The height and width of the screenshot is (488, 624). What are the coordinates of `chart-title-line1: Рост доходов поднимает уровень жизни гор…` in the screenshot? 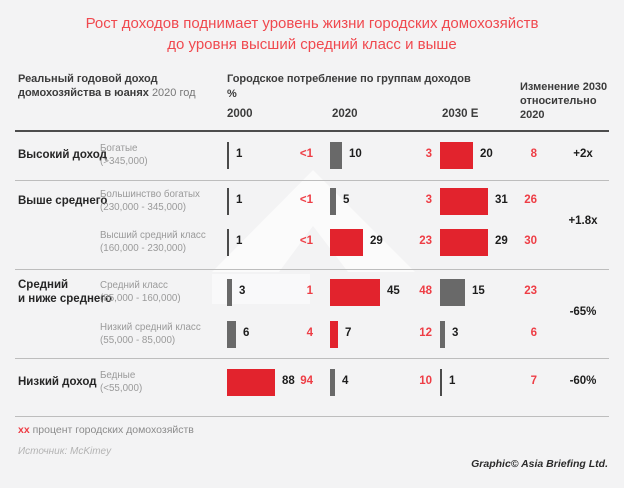 It's located at (312, 23).